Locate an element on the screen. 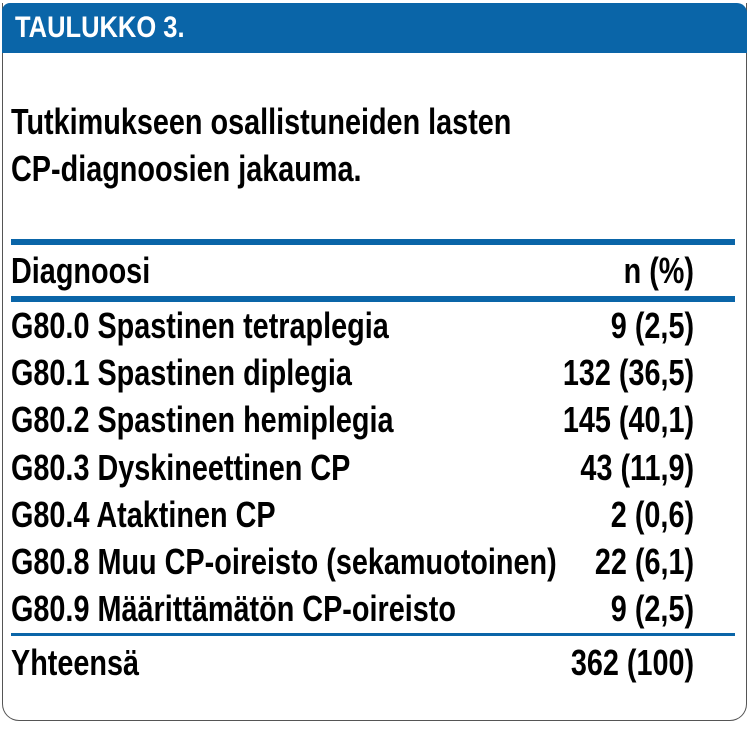 The width and height of the screenshot is (756, 733). diagnosis-text: G80.3 Dyskineettinen CP is located at coordinates (181, 467).